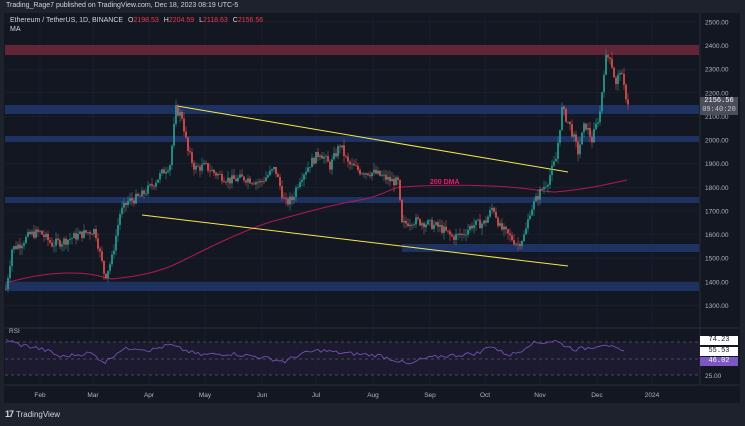 This screenshot has width=745, height=426. What do you see at coordinates (14, 331) in the screenshot?
I see `rsi-label: RSI` at bounding box center [14, 331].